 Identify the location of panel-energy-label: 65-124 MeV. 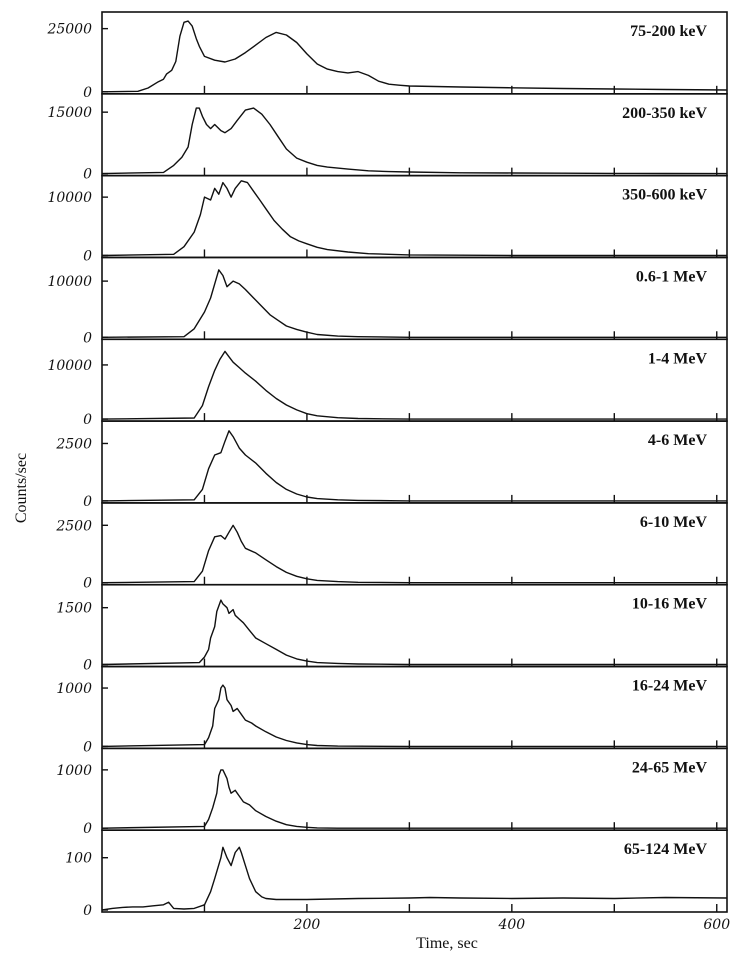
(666, 849).